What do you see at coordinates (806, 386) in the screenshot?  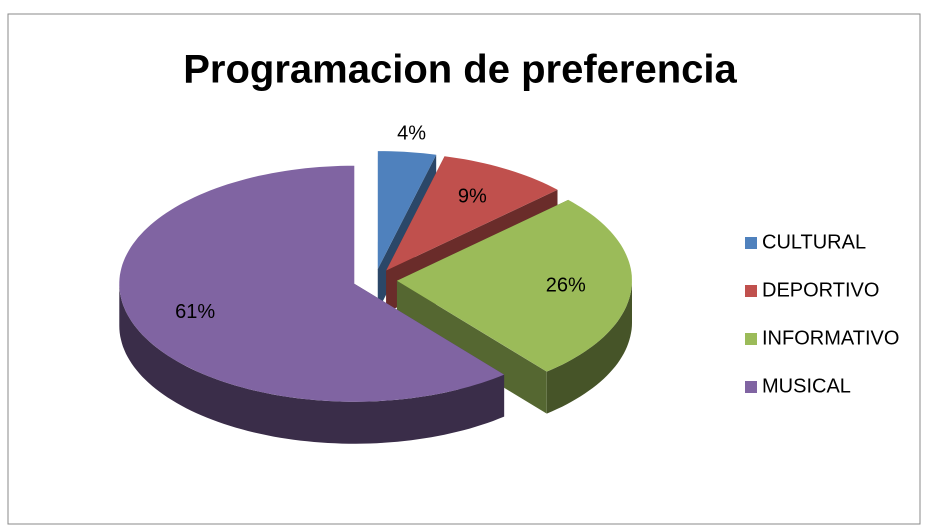 I see `legend-label: MUSICAL` at bounding box center [806, 386].